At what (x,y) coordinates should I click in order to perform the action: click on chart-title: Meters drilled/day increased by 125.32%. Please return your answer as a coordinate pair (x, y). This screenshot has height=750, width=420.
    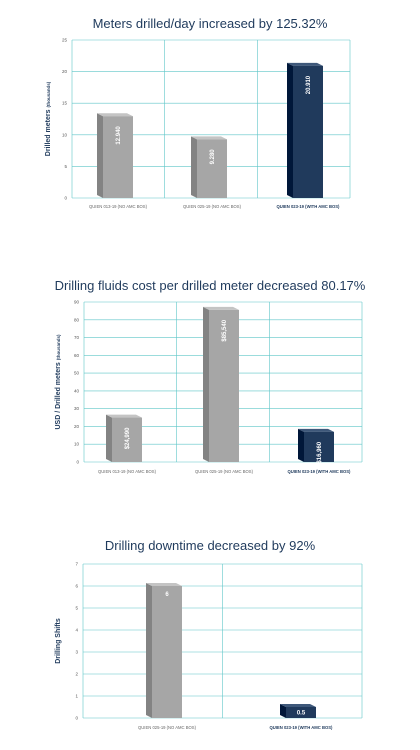
    Looking at the image, I should click on (210, 23).